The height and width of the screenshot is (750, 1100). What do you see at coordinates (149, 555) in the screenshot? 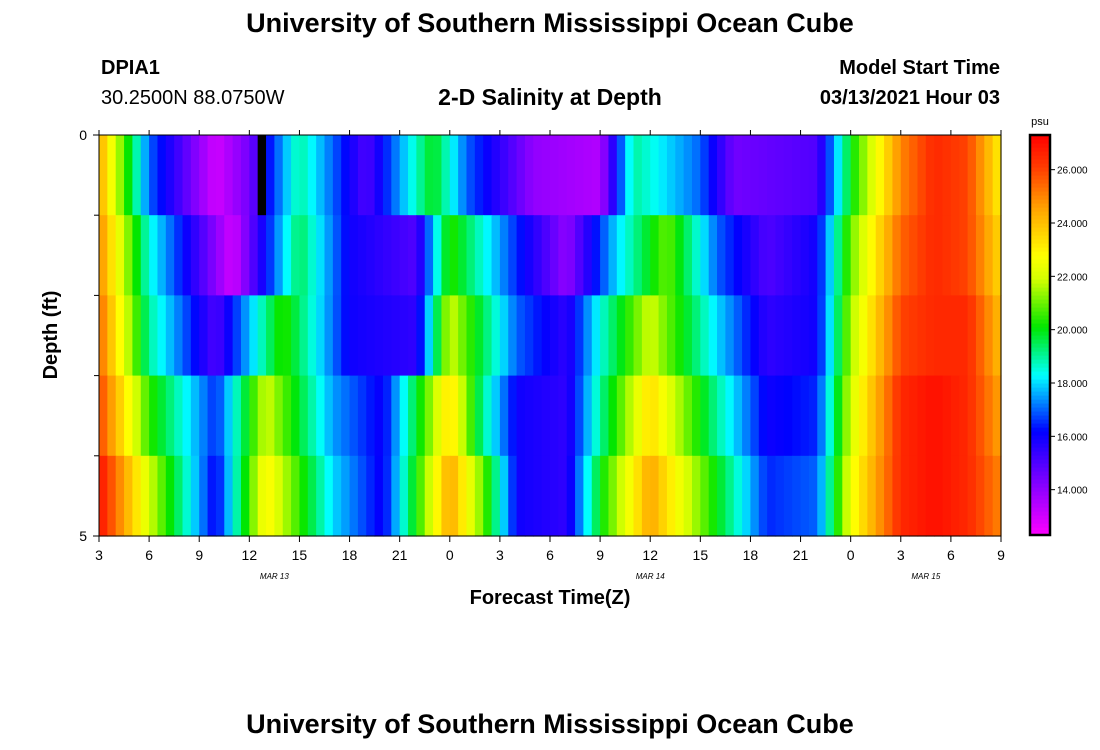
I see `x-tick-label: 6` at bounding box center [149, 555].